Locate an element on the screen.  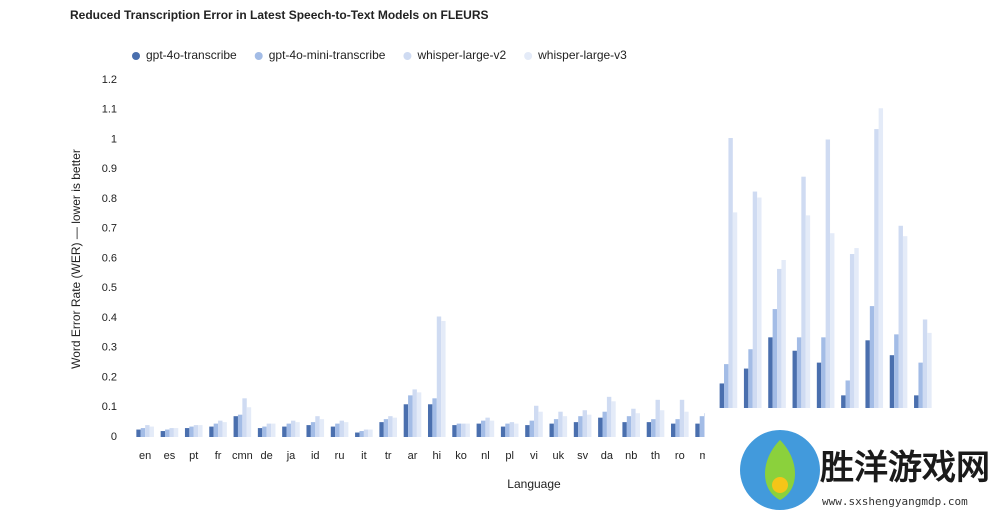
watermark-url: www.sxshengyangmdp.com is located at coordinates (895, 501).